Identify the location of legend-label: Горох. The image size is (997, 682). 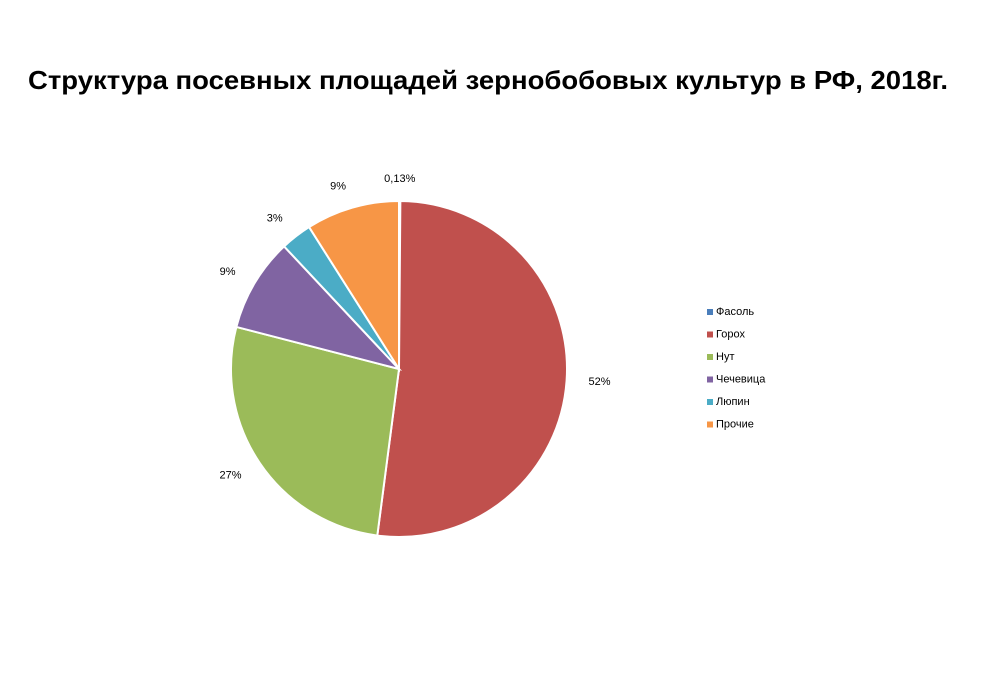
(730, 334).